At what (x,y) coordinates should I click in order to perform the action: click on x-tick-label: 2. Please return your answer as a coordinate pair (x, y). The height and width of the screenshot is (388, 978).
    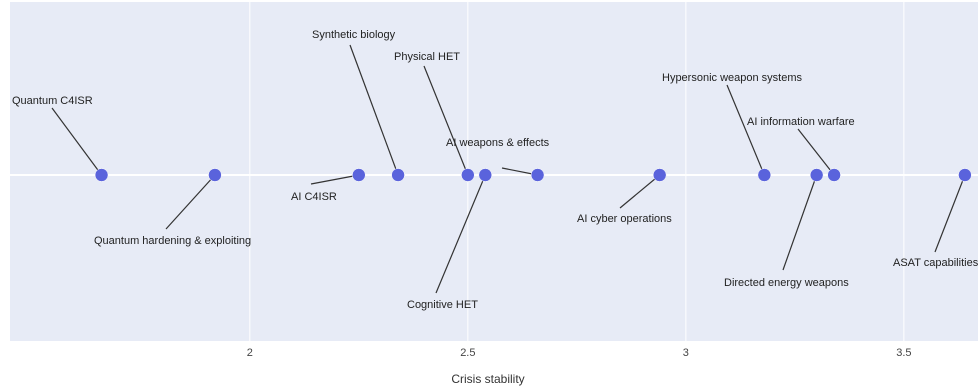
    Looking at the image, I should click on (250, 353).